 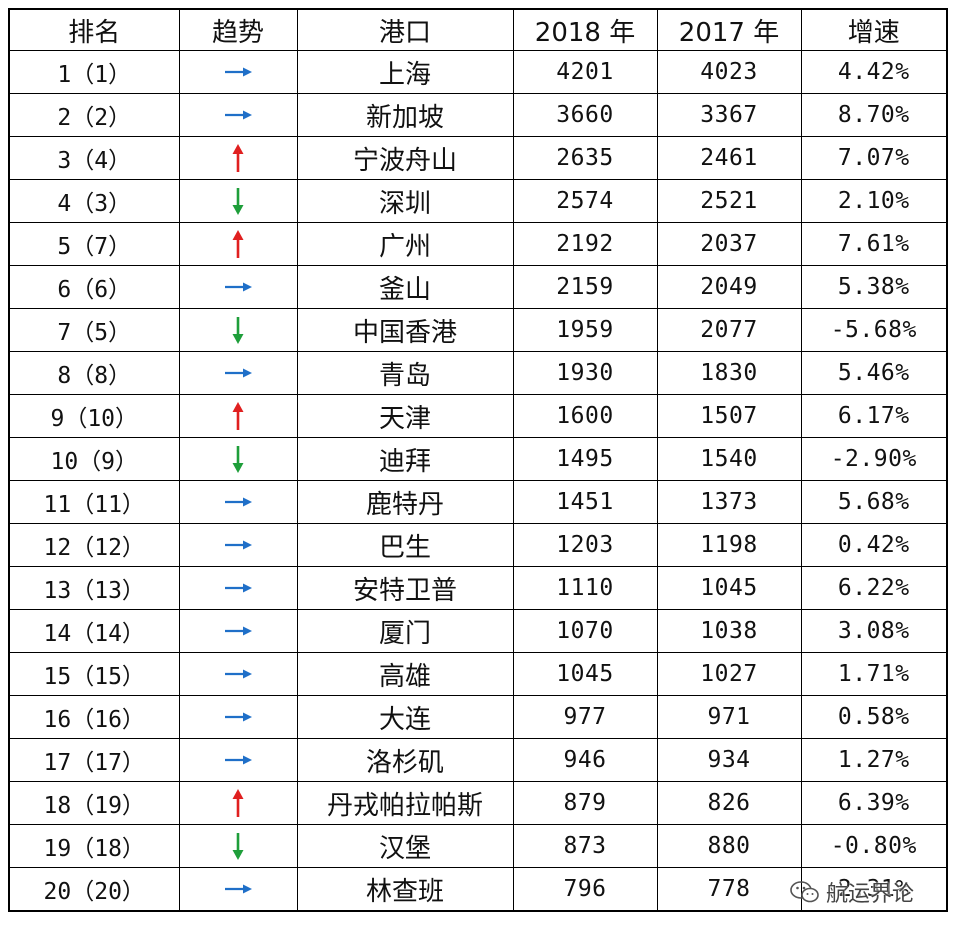 What do you see at coordinates (874, 244) in the screenshot?
I see `cell-growth: 7.61%` at bounding box center [874, 244].